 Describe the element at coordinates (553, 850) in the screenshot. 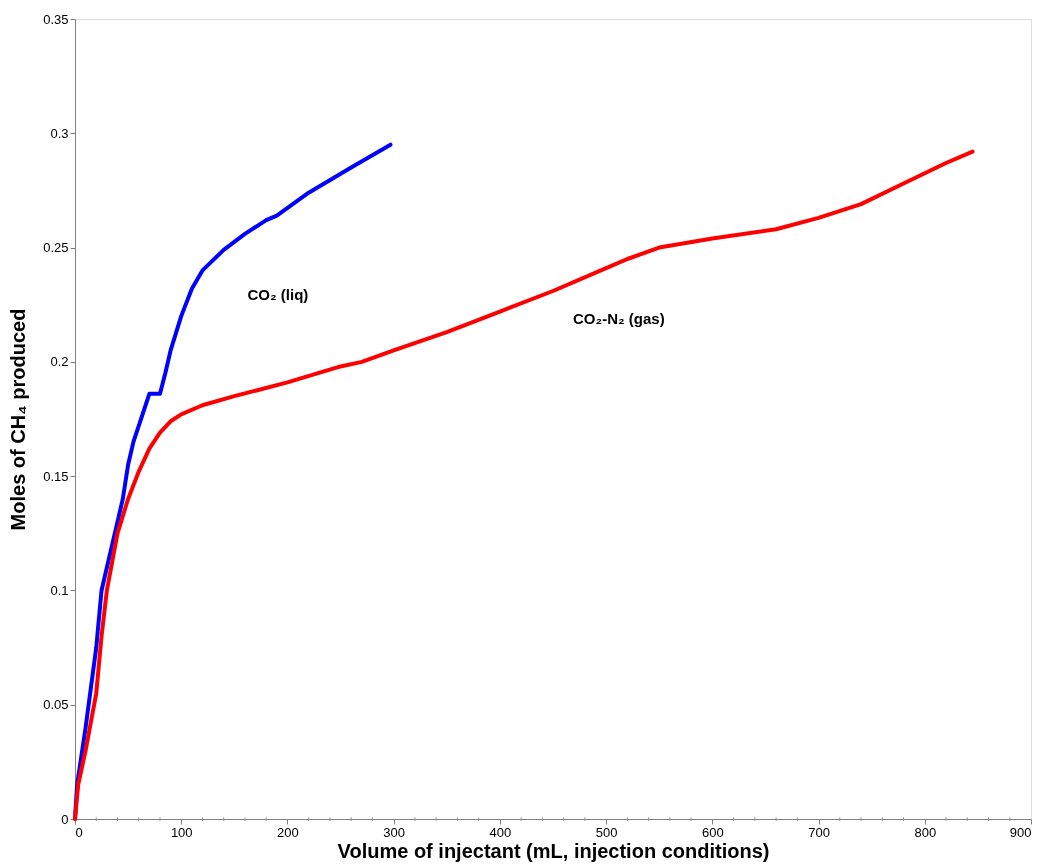

I see `x-axis-title: Volume of injectant (mL, injection conditions)` at that location.